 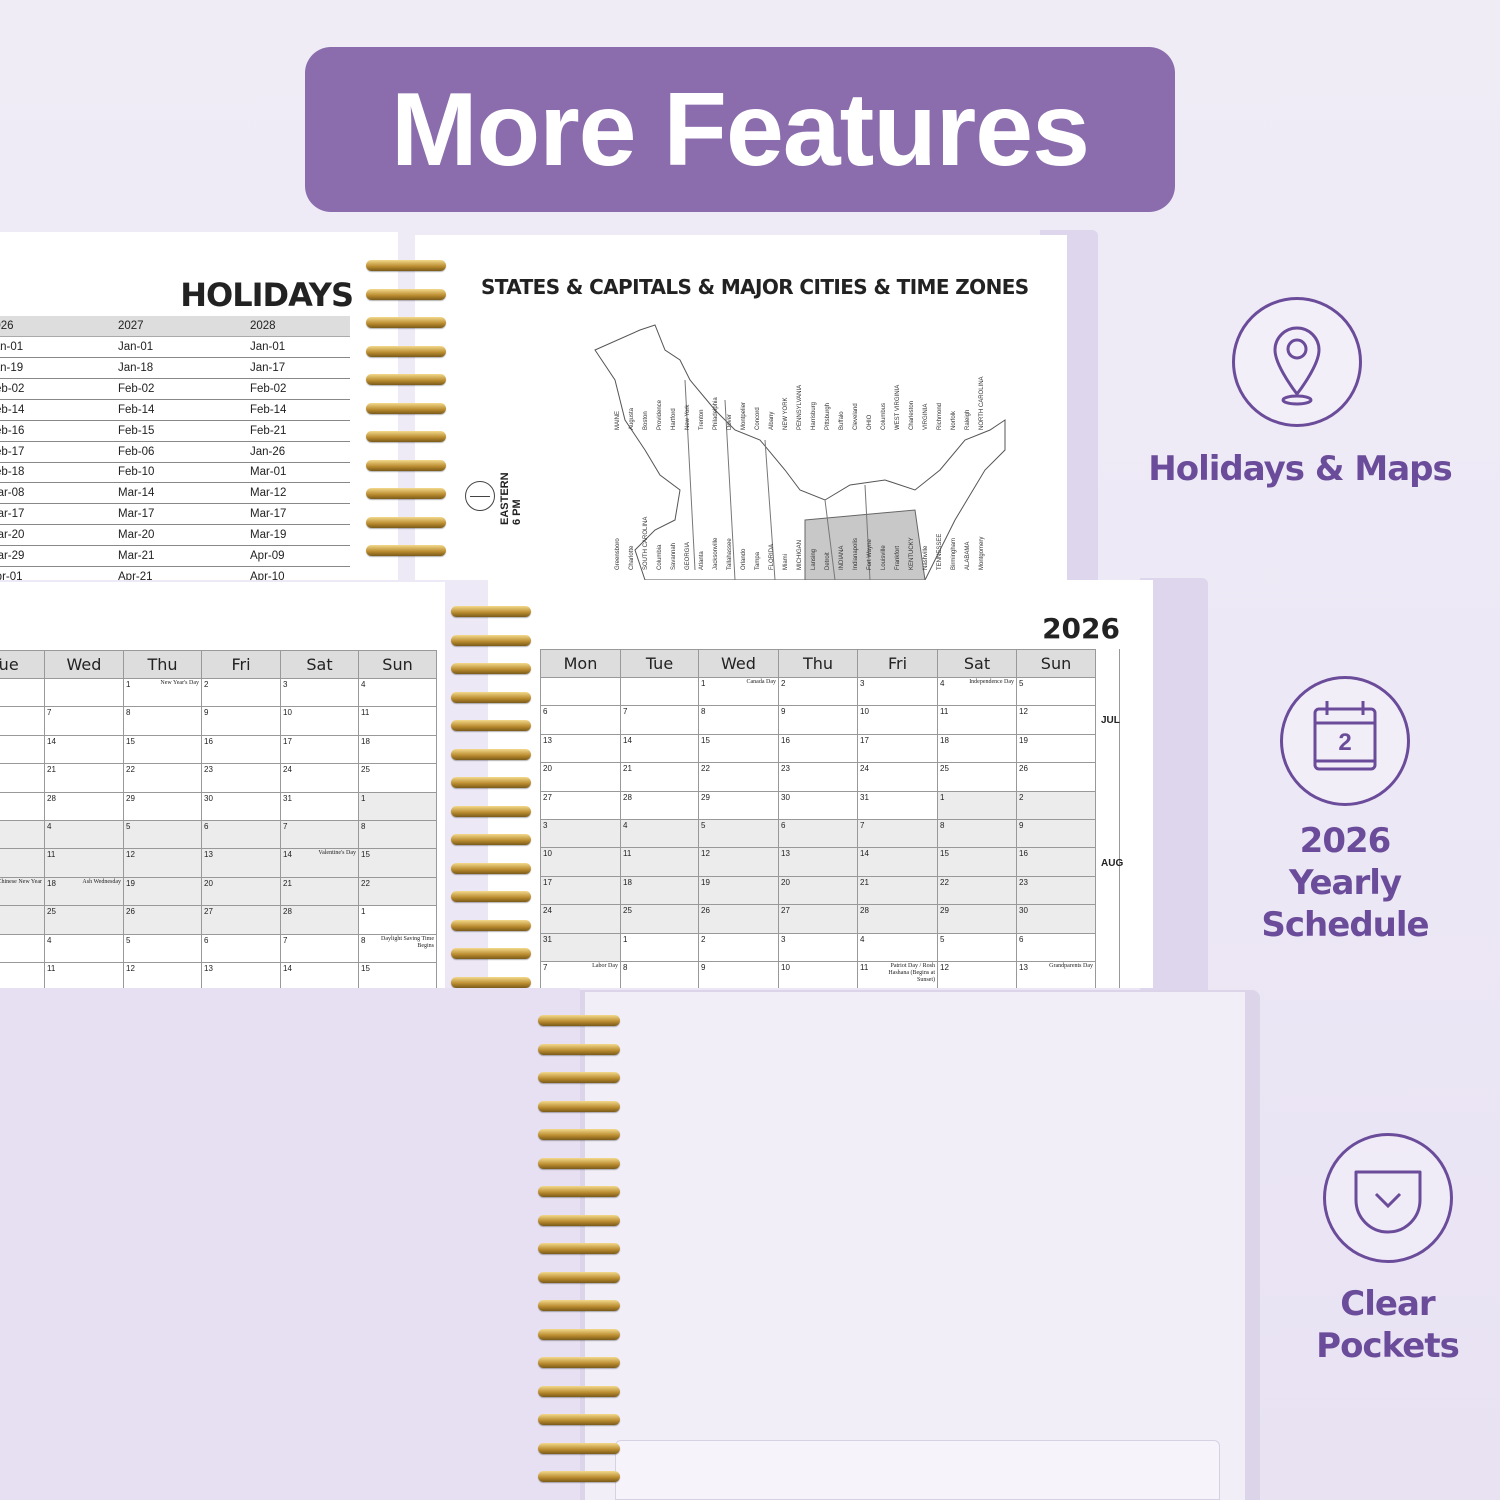 What do you see at coordinates (162, 806) in the screenshot?
I see `calendar-day-cell: 29` at bounding box center [162, 806].